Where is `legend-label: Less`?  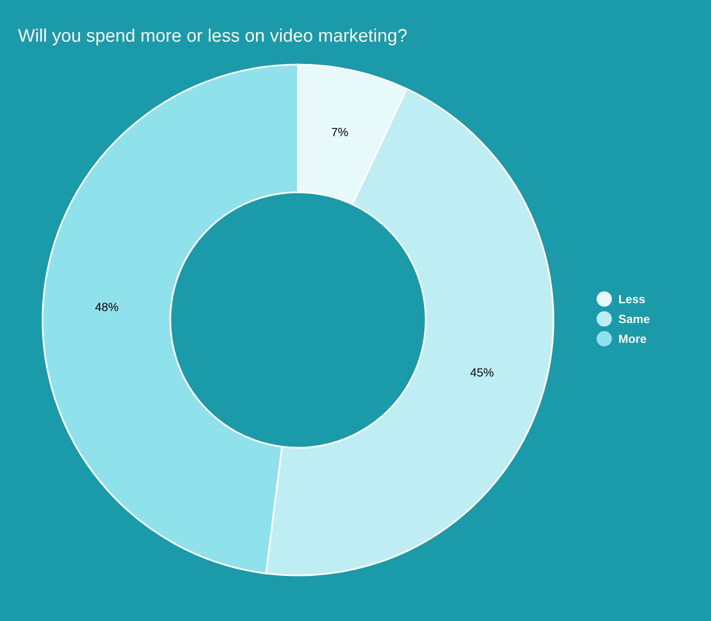 legend-label: Less is located at coordinates (632, 299).